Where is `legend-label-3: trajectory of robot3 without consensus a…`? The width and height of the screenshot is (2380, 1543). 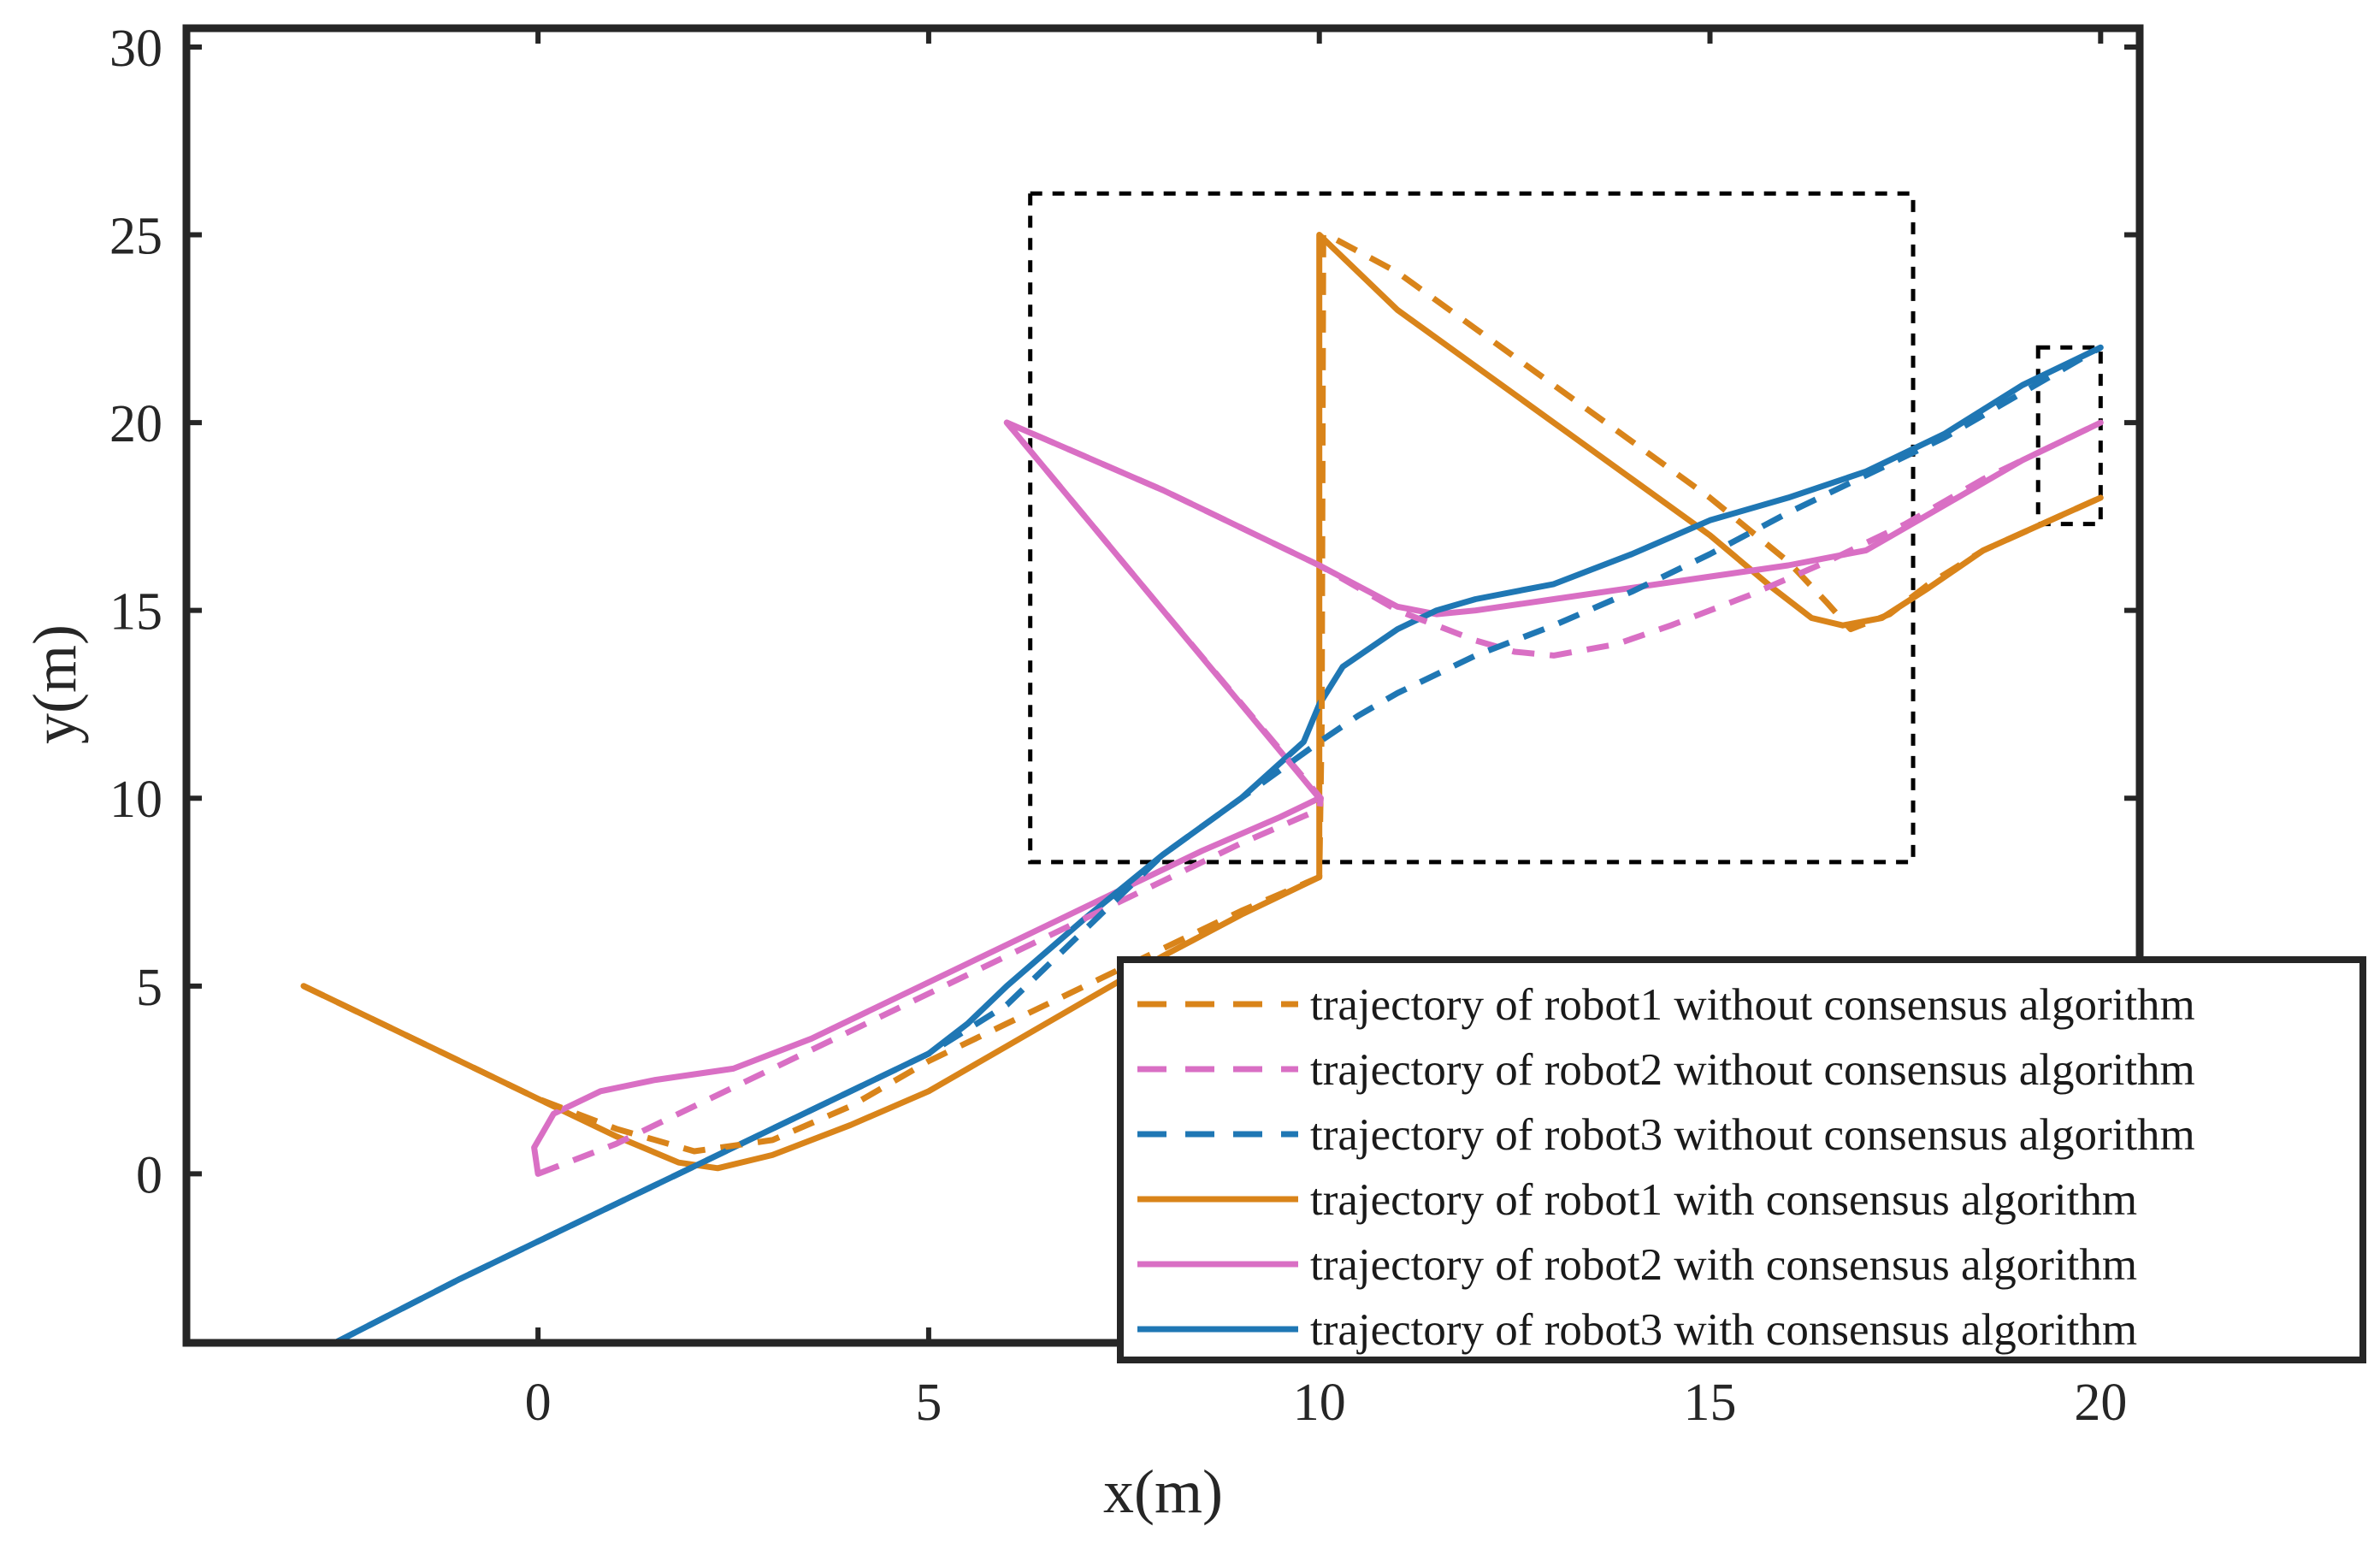 legend-label-3: trajectory of robot3 without consensus a… is located at coordinates (1752, 1135).